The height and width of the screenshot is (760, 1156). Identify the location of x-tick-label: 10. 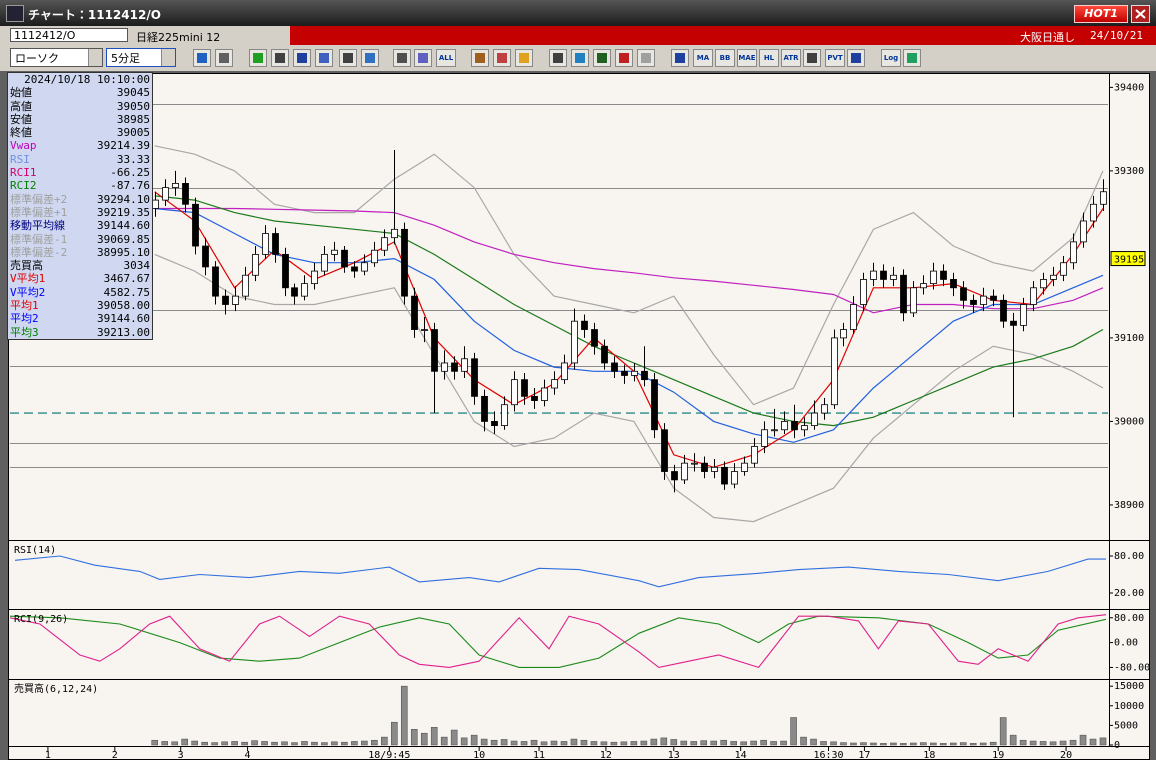
(479, 755).